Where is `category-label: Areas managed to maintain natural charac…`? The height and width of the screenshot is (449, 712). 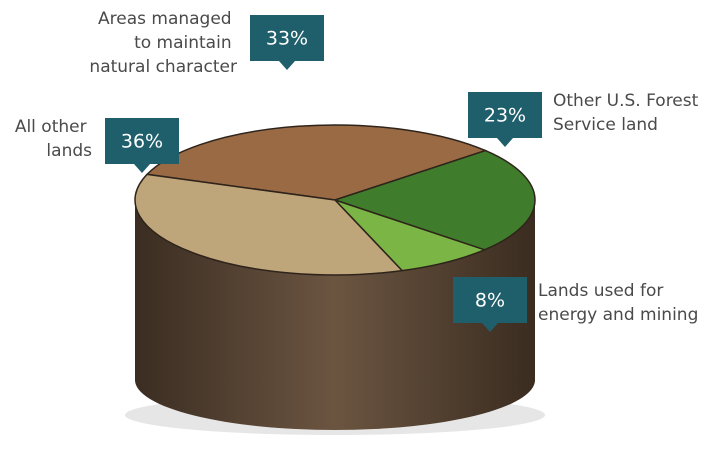 category-label: Areas managed to maintain natural charac… is located at coordinates (163, 43).